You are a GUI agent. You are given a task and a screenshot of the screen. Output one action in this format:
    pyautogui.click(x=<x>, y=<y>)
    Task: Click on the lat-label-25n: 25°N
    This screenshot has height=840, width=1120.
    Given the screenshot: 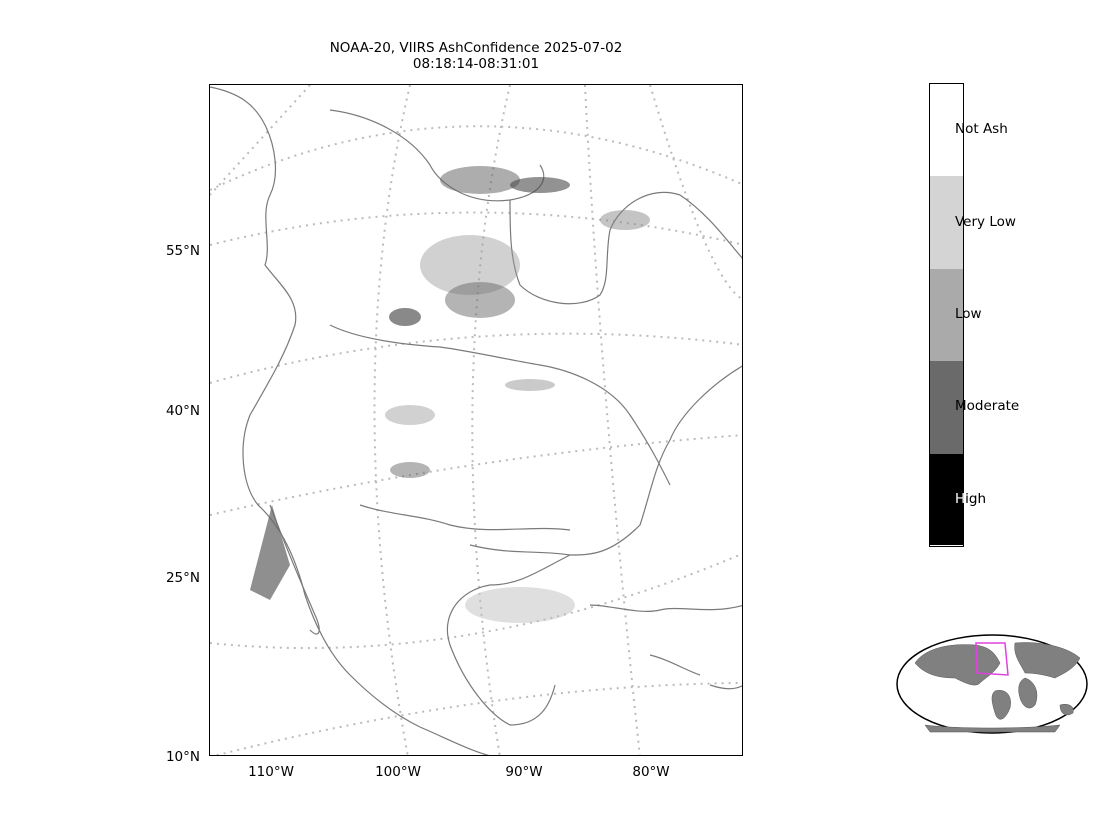 What is the action you would take?
    pyautogui.click(x=182, y=578)
    